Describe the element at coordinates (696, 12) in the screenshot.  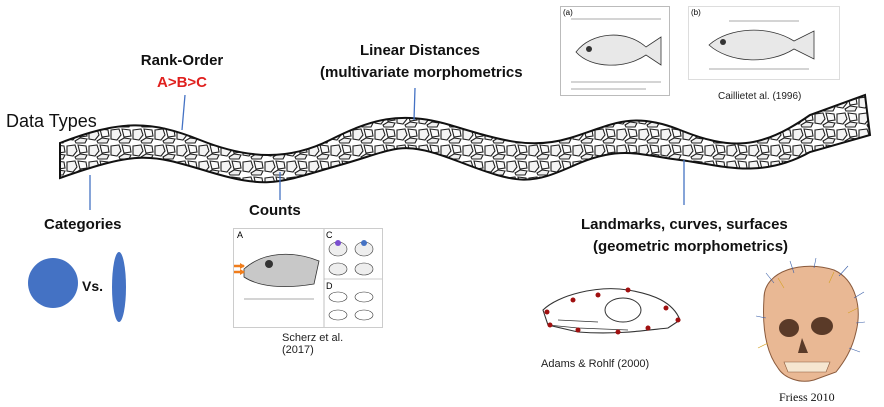
I see `fish-b-label: (b)` at that location.